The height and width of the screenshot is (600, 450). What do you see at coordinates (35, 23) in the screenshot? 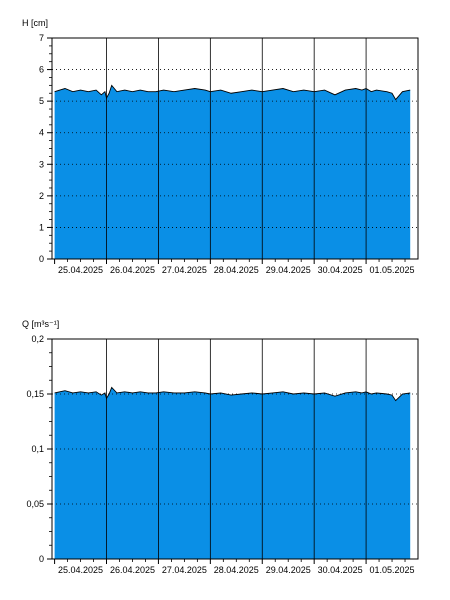
I see `y-axis-title: H [cm]` at bounding box center [35, 23].